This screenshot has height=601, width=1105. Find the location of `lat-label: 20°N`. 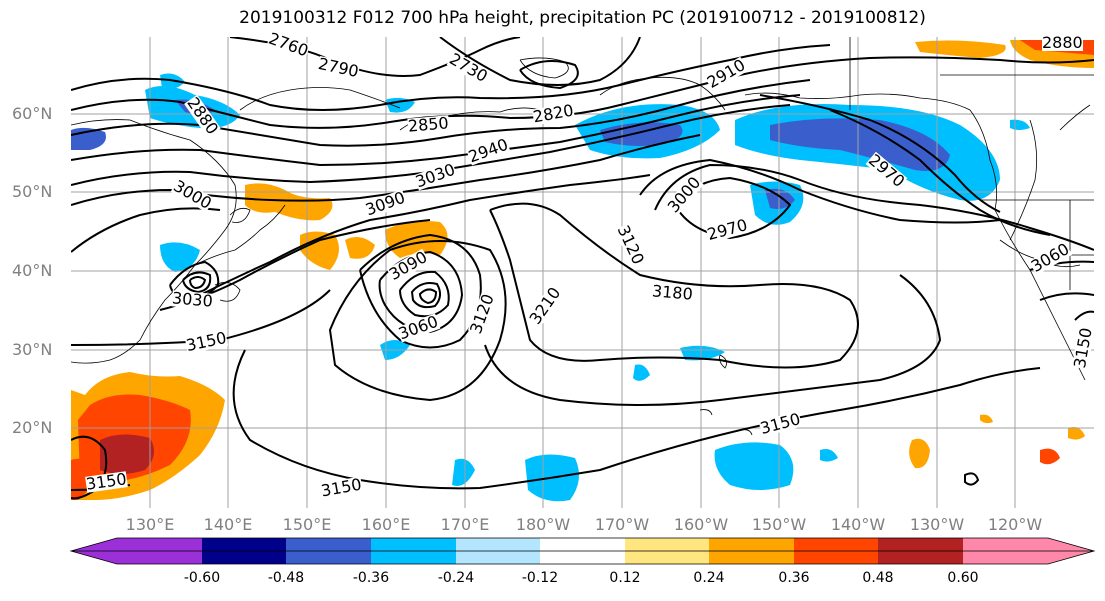

lat-label: 20°N is located at coordinates (32, 427).